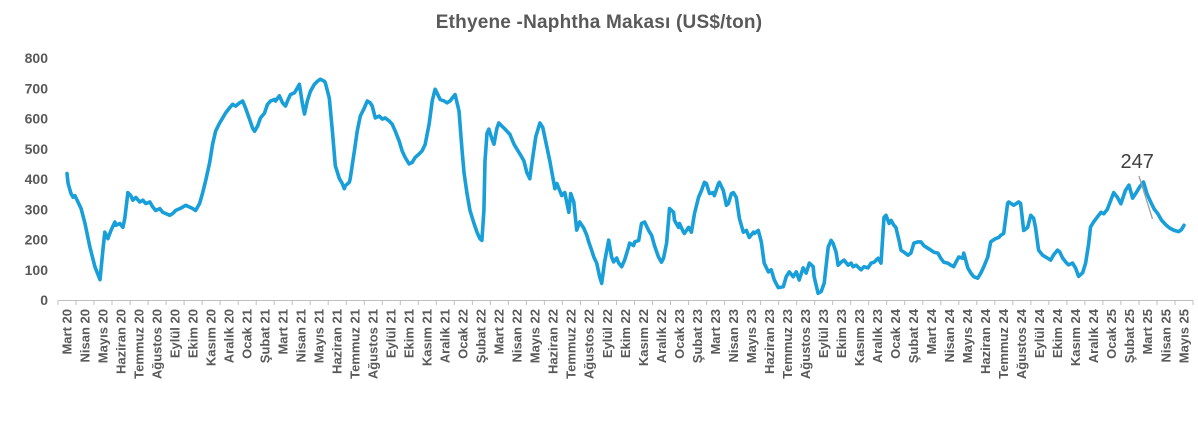 Image resolution: width=1198 pixels, height=434 pixels. I want to click on x-axis-line, so click(625, 302).